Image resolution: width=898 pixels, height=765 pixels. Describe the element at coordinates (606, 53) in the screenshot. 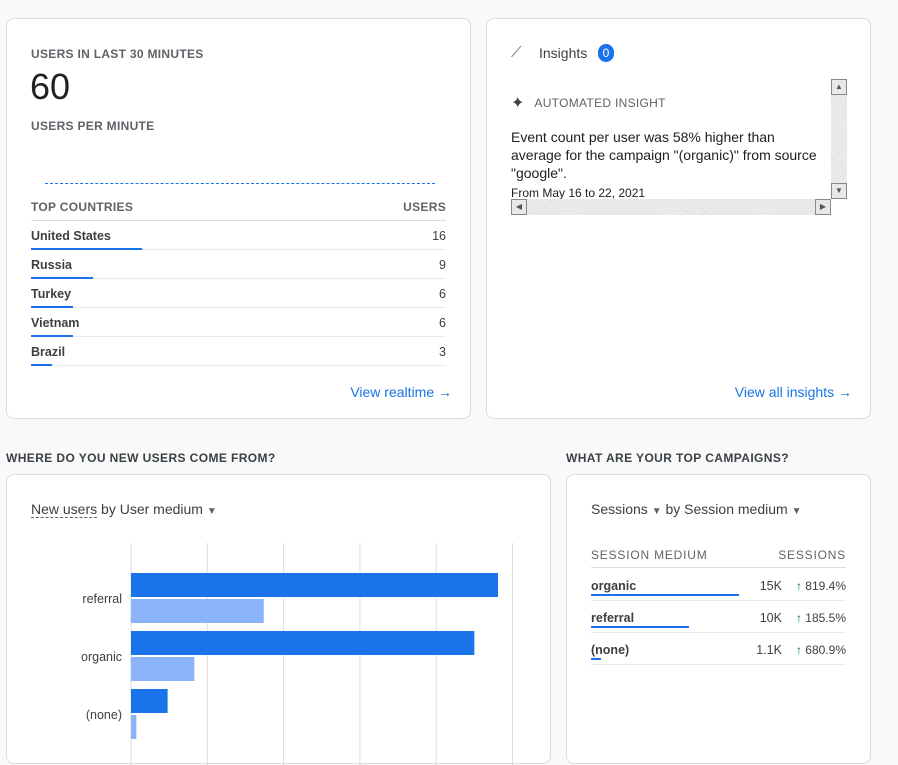

I see `insights-badge: 0` at that location.